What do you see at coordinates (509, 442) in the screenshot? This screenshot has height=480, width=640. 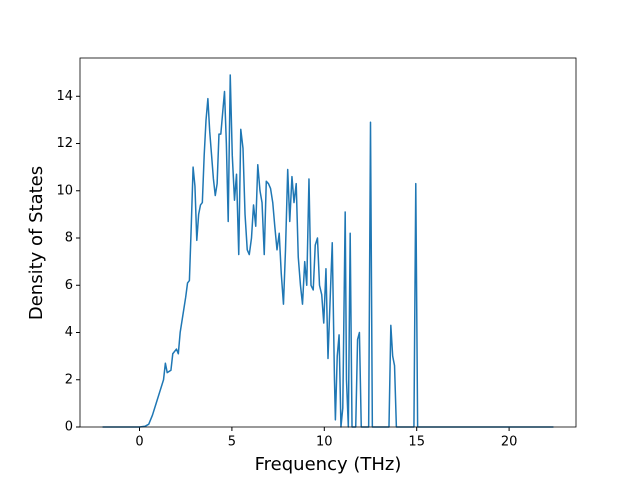 I see `x-tick-label: 20` at bounding box center [509, 442].